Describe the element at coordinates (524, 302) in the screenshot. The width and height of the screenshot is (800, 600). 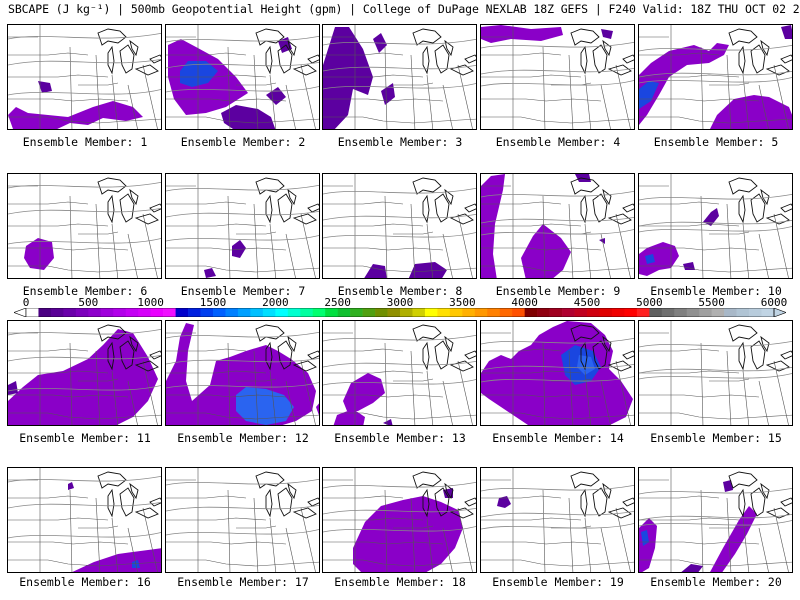
I see `colorbar-tick-label: 4000` at that location.